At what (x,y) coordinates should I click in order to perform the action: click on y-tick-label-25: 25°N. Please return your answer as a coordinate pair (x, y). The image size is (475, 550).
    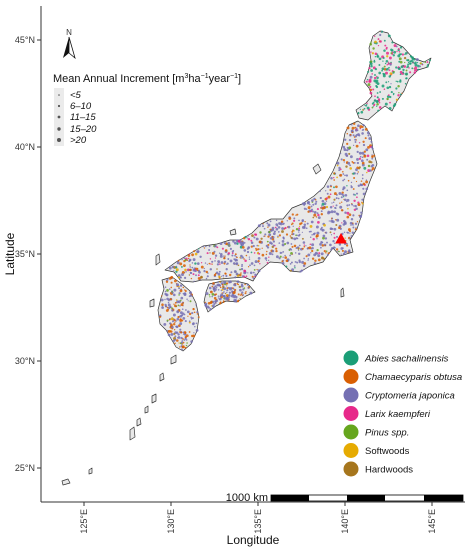
    Looking at the image, I should click on (25, 468).